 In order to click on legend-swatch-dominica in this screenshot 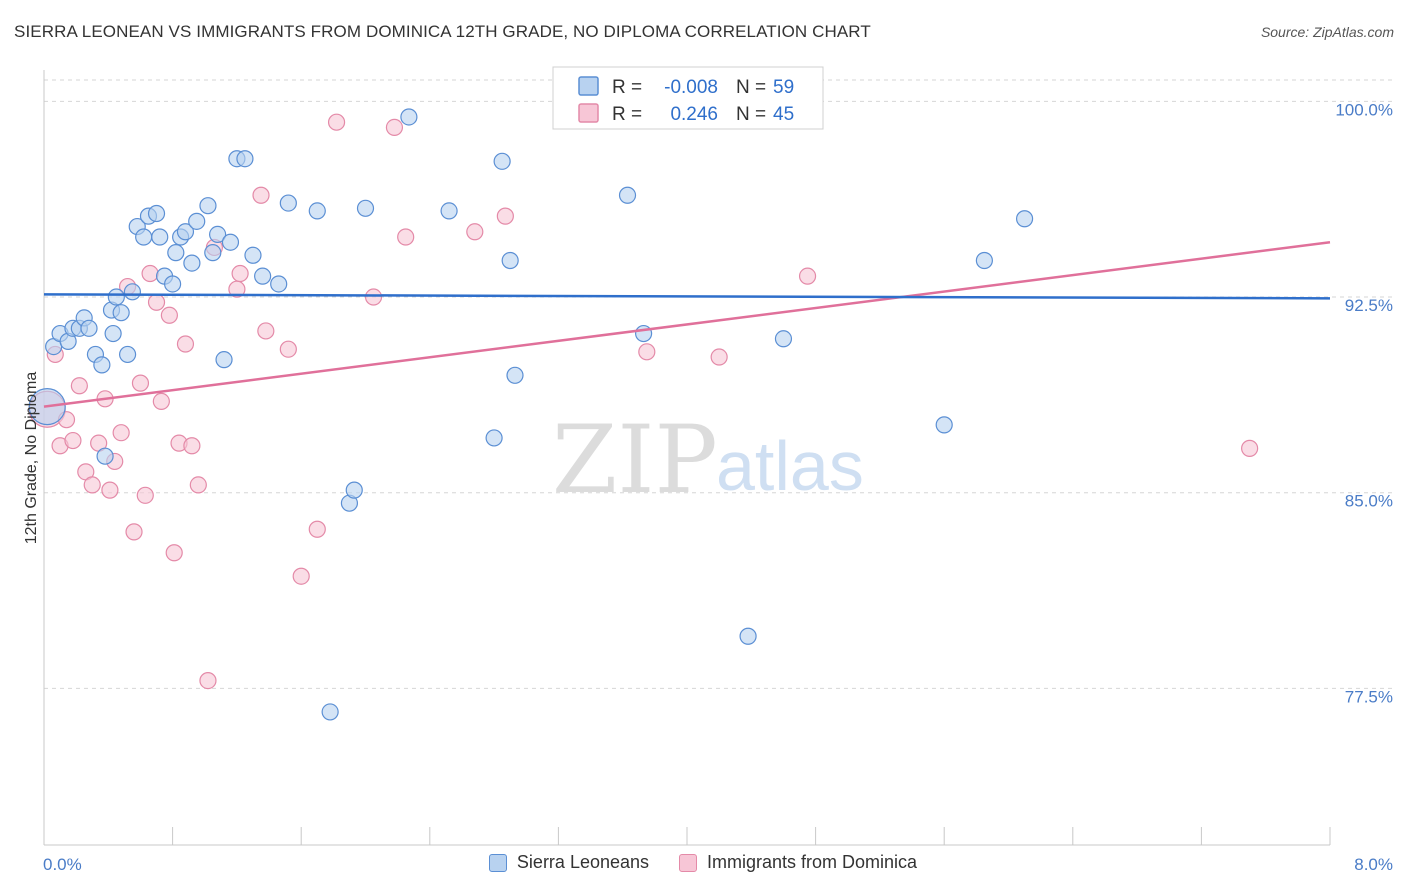, I will do `click(688, 862)`.